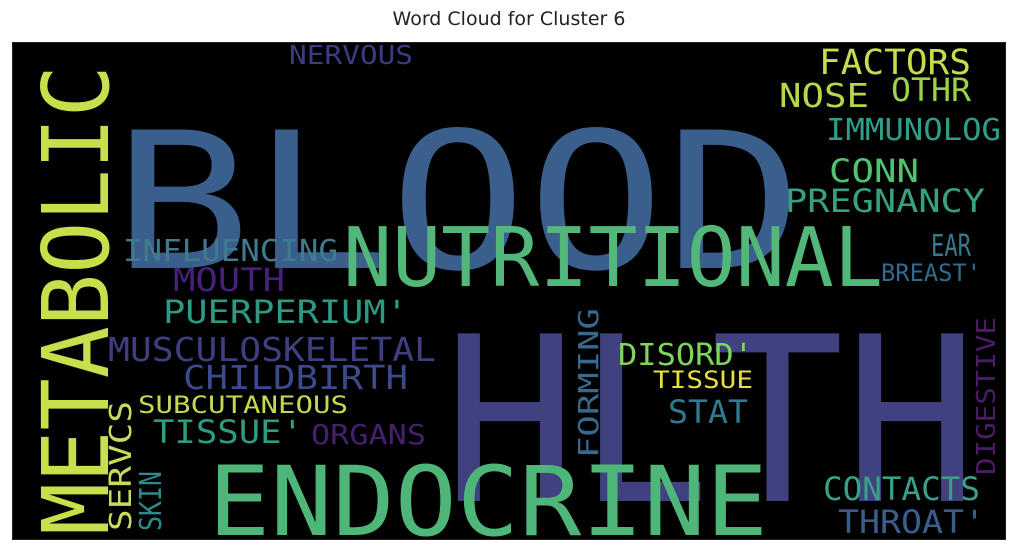  I want to click on word-factors: FACTORS, so click(895, 63).